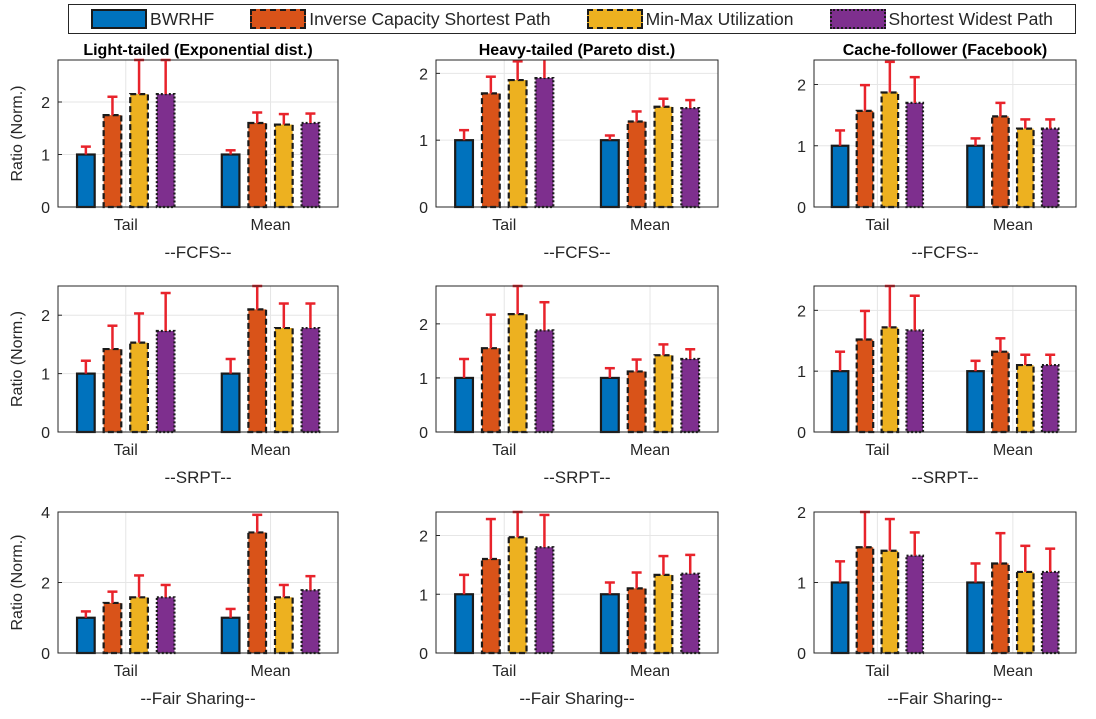 This screenshot has width=1096, height=719. I want to click on legend-label: Inverse Capacity Shortest Path, so click(430, 18).